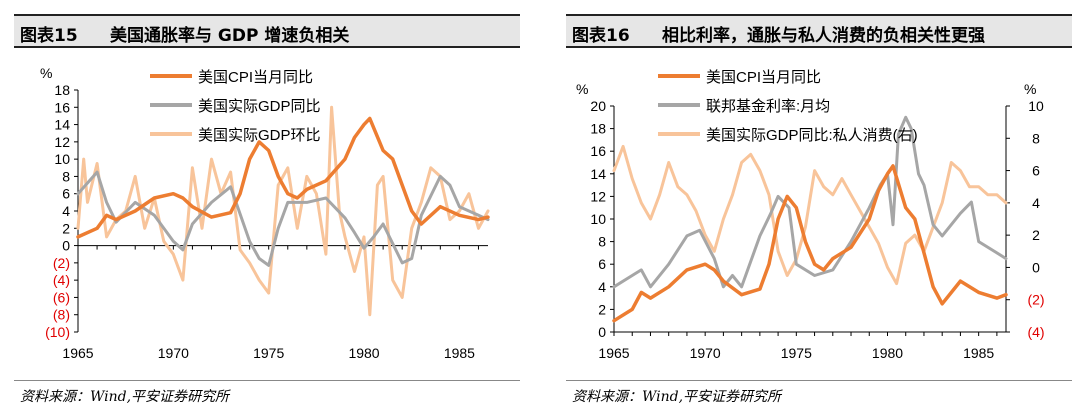  I want to click on y-tick-label: (2), so click(61, 263).